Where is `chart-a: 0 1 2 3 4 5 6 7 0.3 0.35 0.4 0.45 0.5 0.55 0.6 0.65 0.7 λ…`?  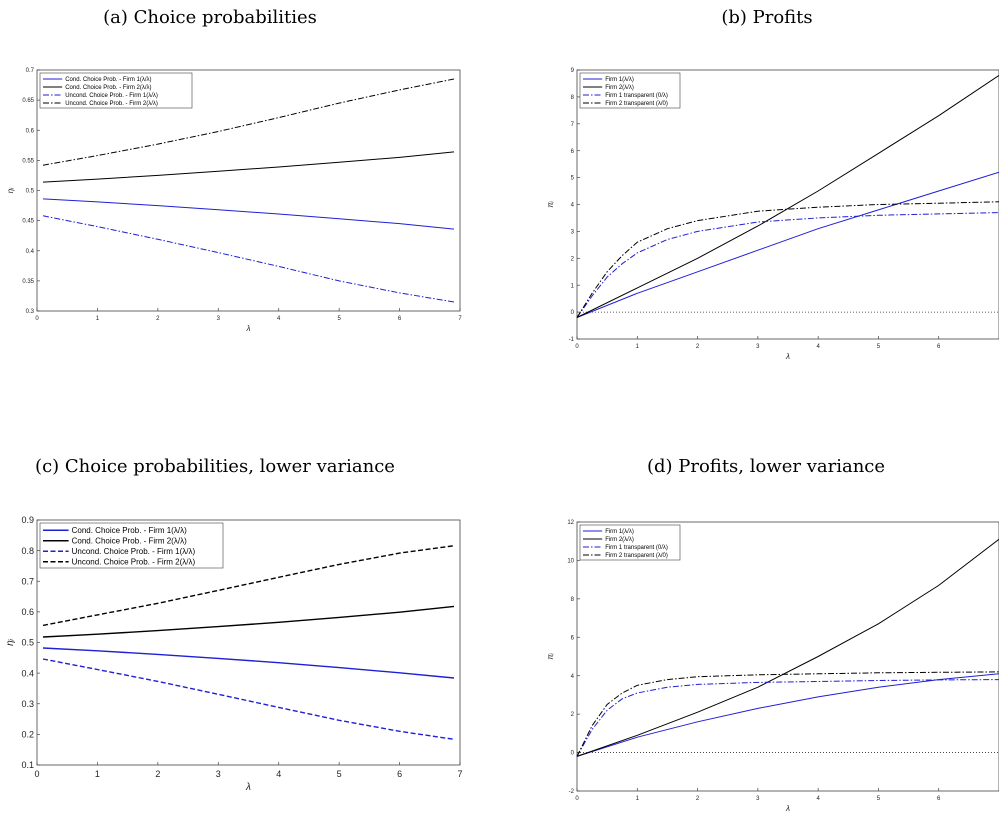 chart-a: 0 1 2 3 4 5 6 7 0.3 0.35 0.4 0.45 0.5 0.55 0.6 0.65 0.7 λ… is located at coordinates (234, 200).